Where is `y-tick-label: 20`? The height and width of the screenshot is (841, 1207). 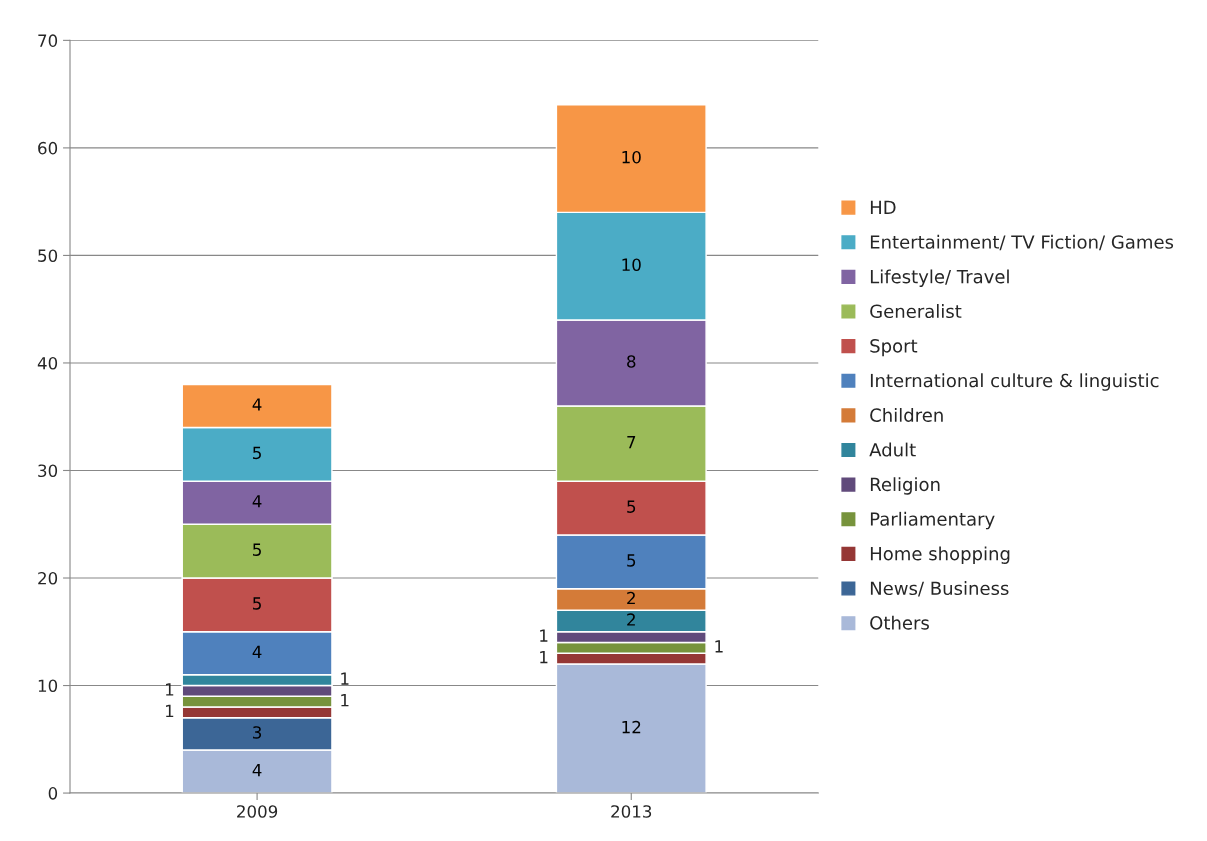
y-tick-label: 20 is located at coordinates (48, 578).